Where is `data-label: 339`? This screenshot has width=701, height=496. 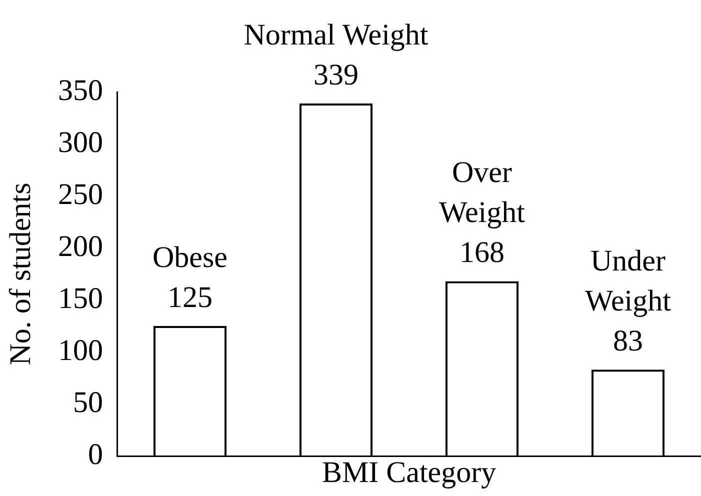 data-label: 339 is located at coordinates (336, 75).